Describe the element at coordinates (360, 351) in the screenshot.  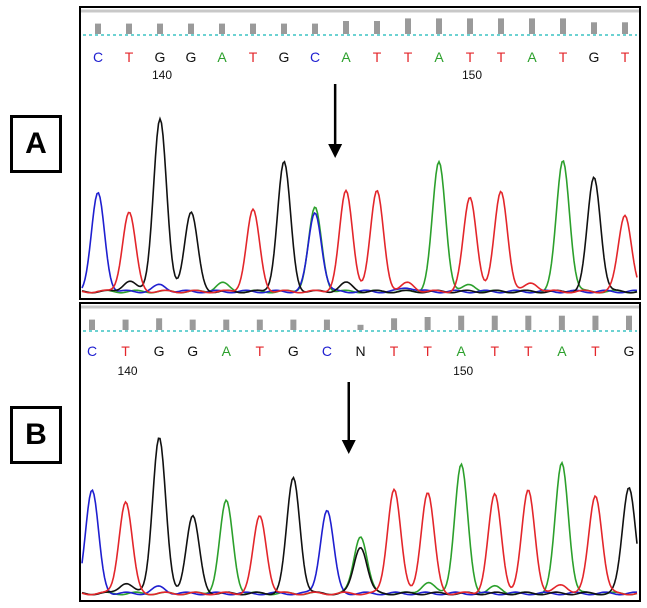
I see `base-call-label: N` at that location.